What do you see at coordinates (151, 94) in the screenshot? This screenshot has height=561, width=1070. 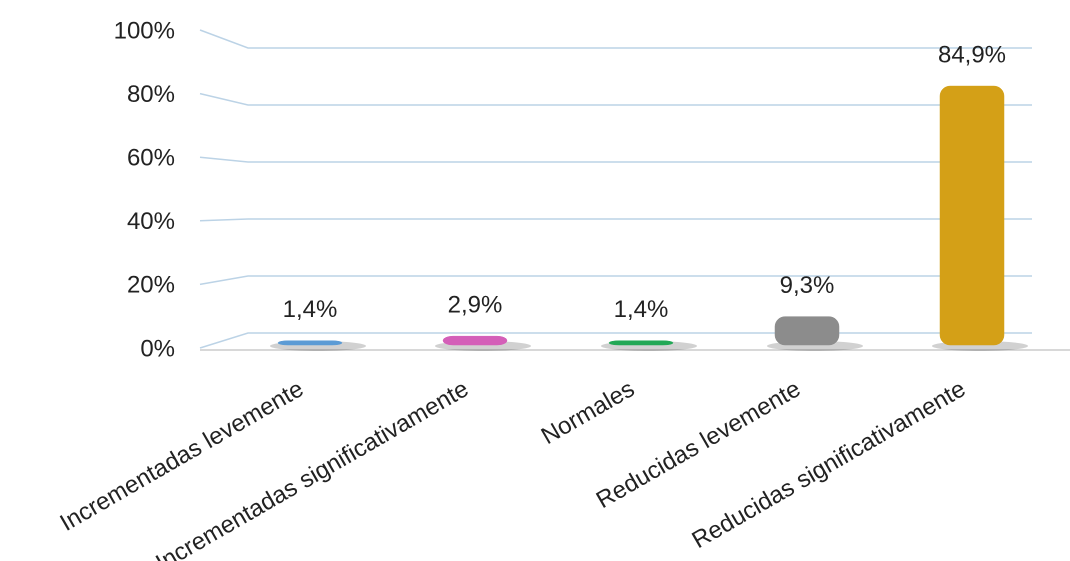 I see `y-tick-label: 80%` at bounding box center [151, 94].